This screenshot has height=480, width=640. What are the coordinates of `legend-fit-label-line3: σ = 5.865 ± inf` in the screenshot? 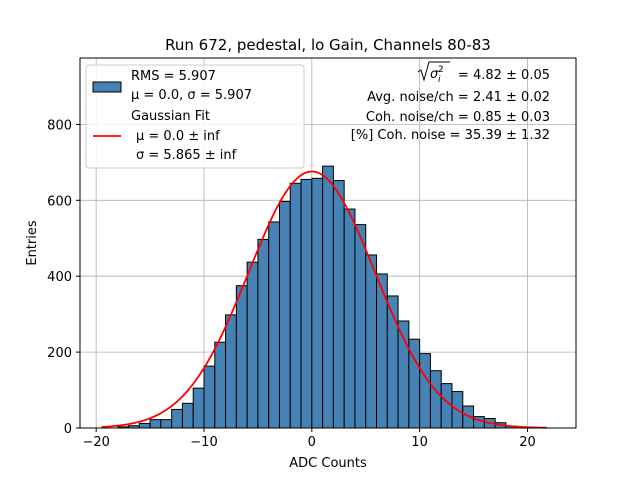 It's located at (186, 155).